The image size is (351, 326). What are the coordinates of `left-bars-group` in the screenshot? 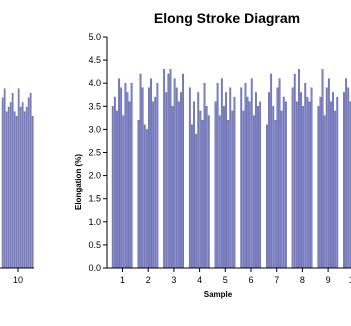 It's located at (17, 178).